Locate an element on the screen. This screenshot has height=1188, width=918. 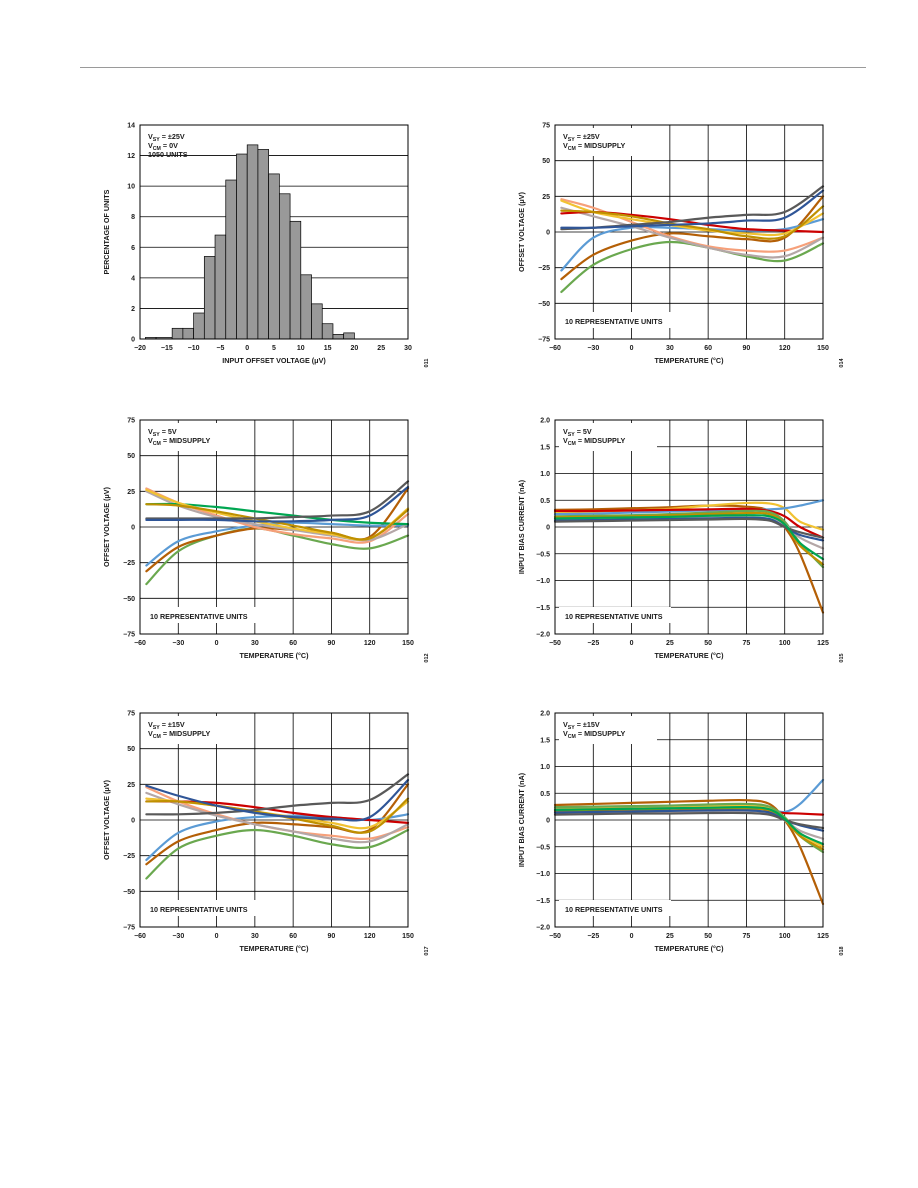
y-tick-label: 2.0 is located at coordinates (545, 714).